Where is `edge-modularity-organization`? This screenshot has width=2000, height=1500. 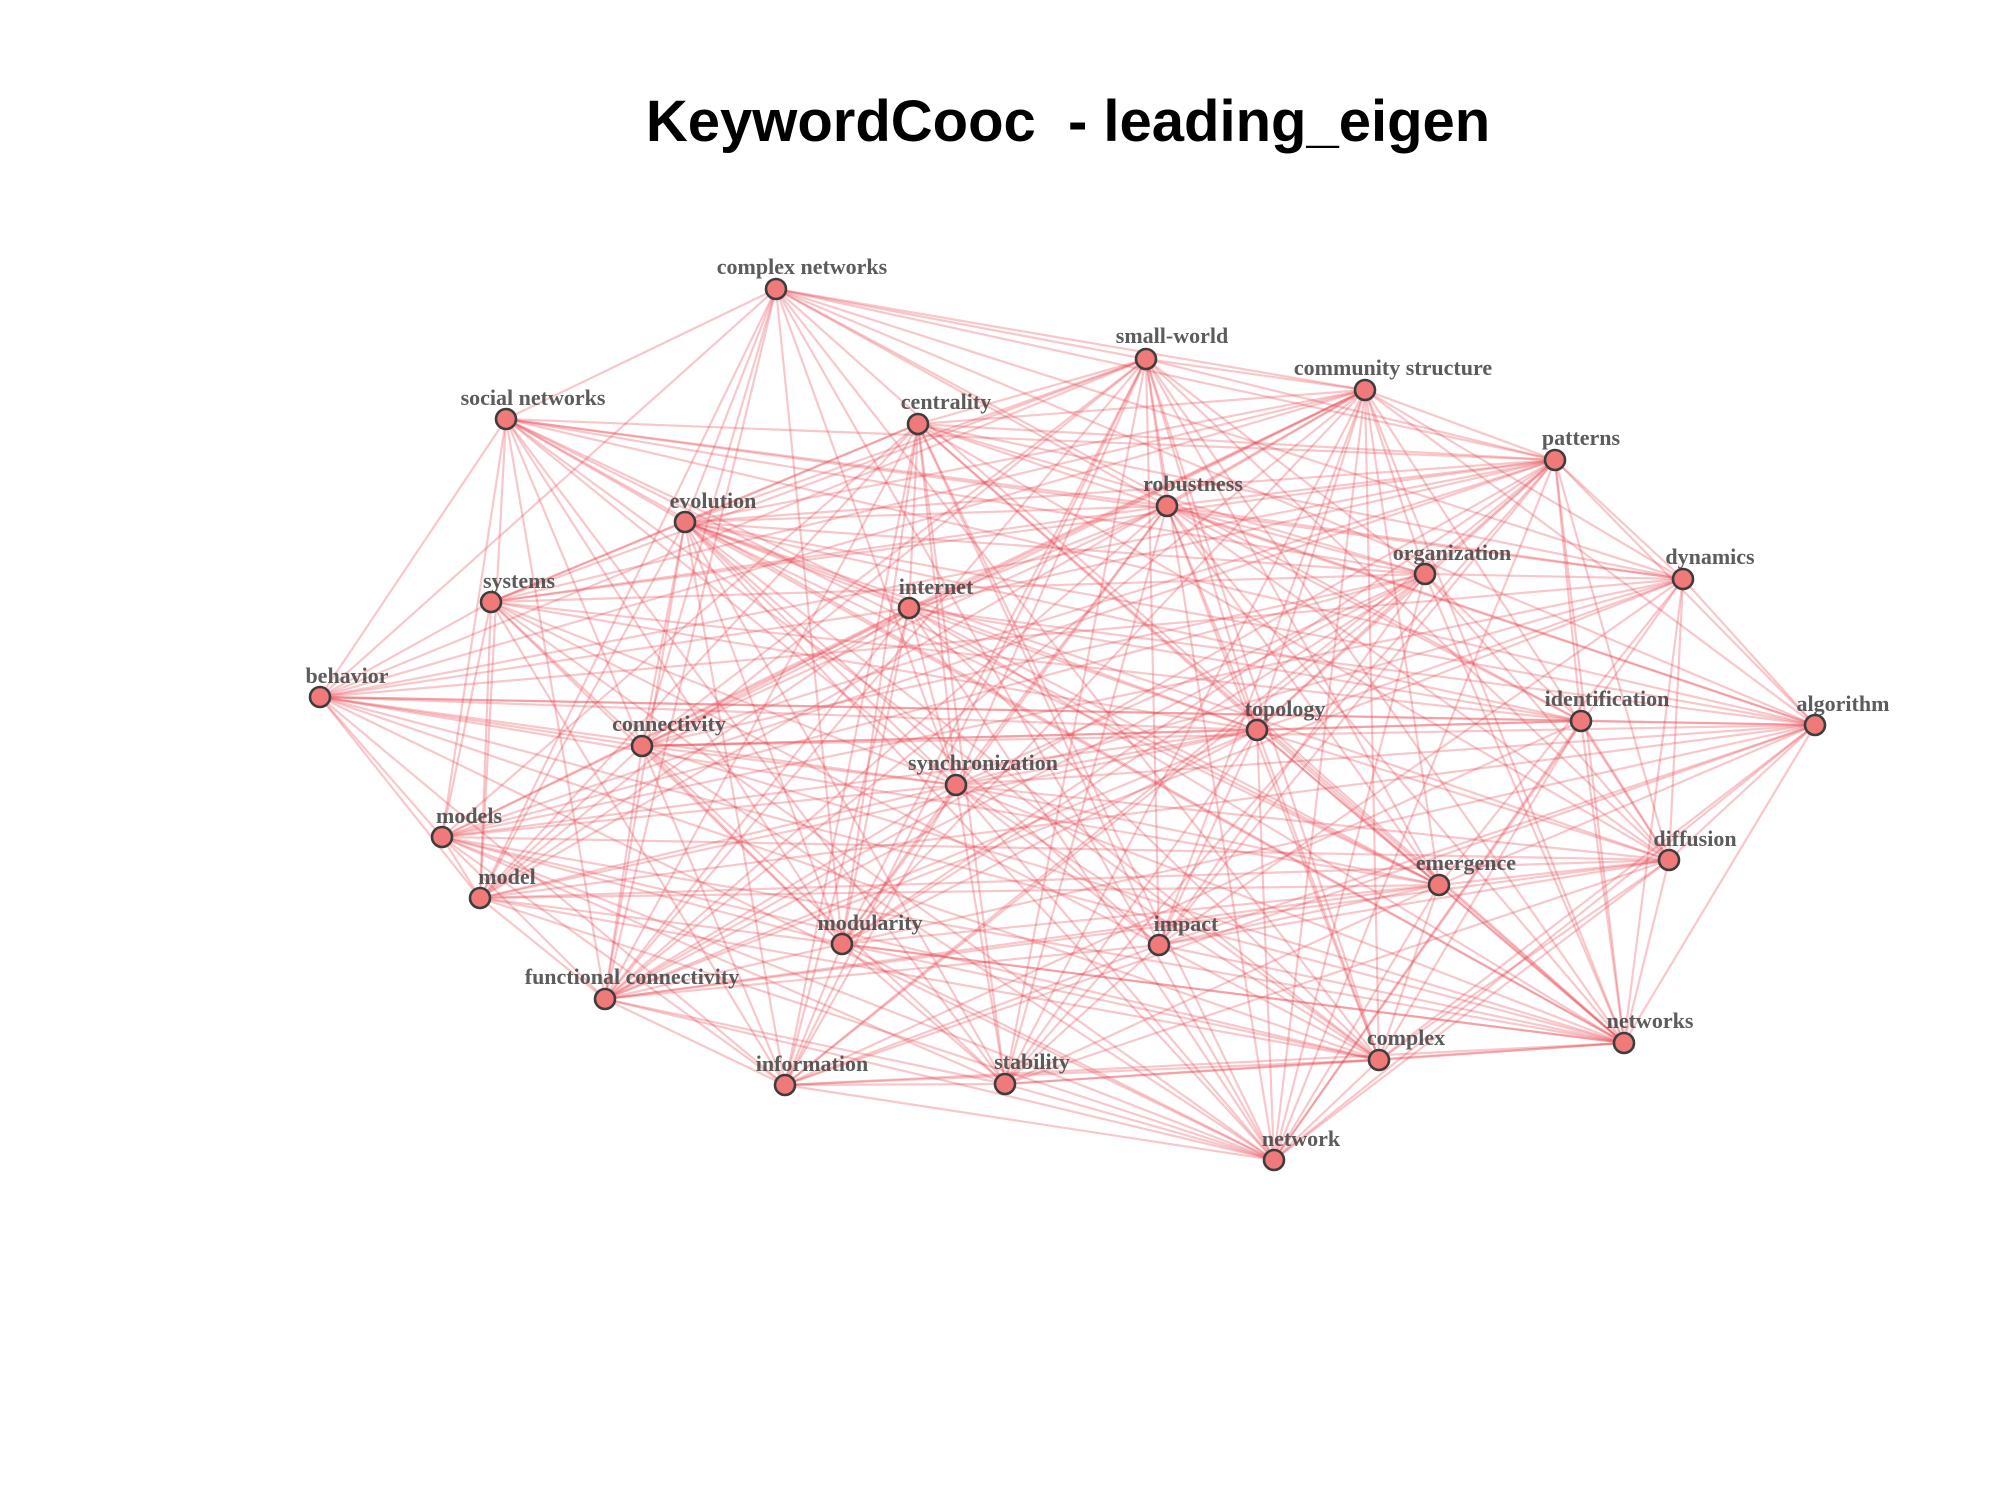
edge-modularity-organization is located at coordinates (1133, 759).